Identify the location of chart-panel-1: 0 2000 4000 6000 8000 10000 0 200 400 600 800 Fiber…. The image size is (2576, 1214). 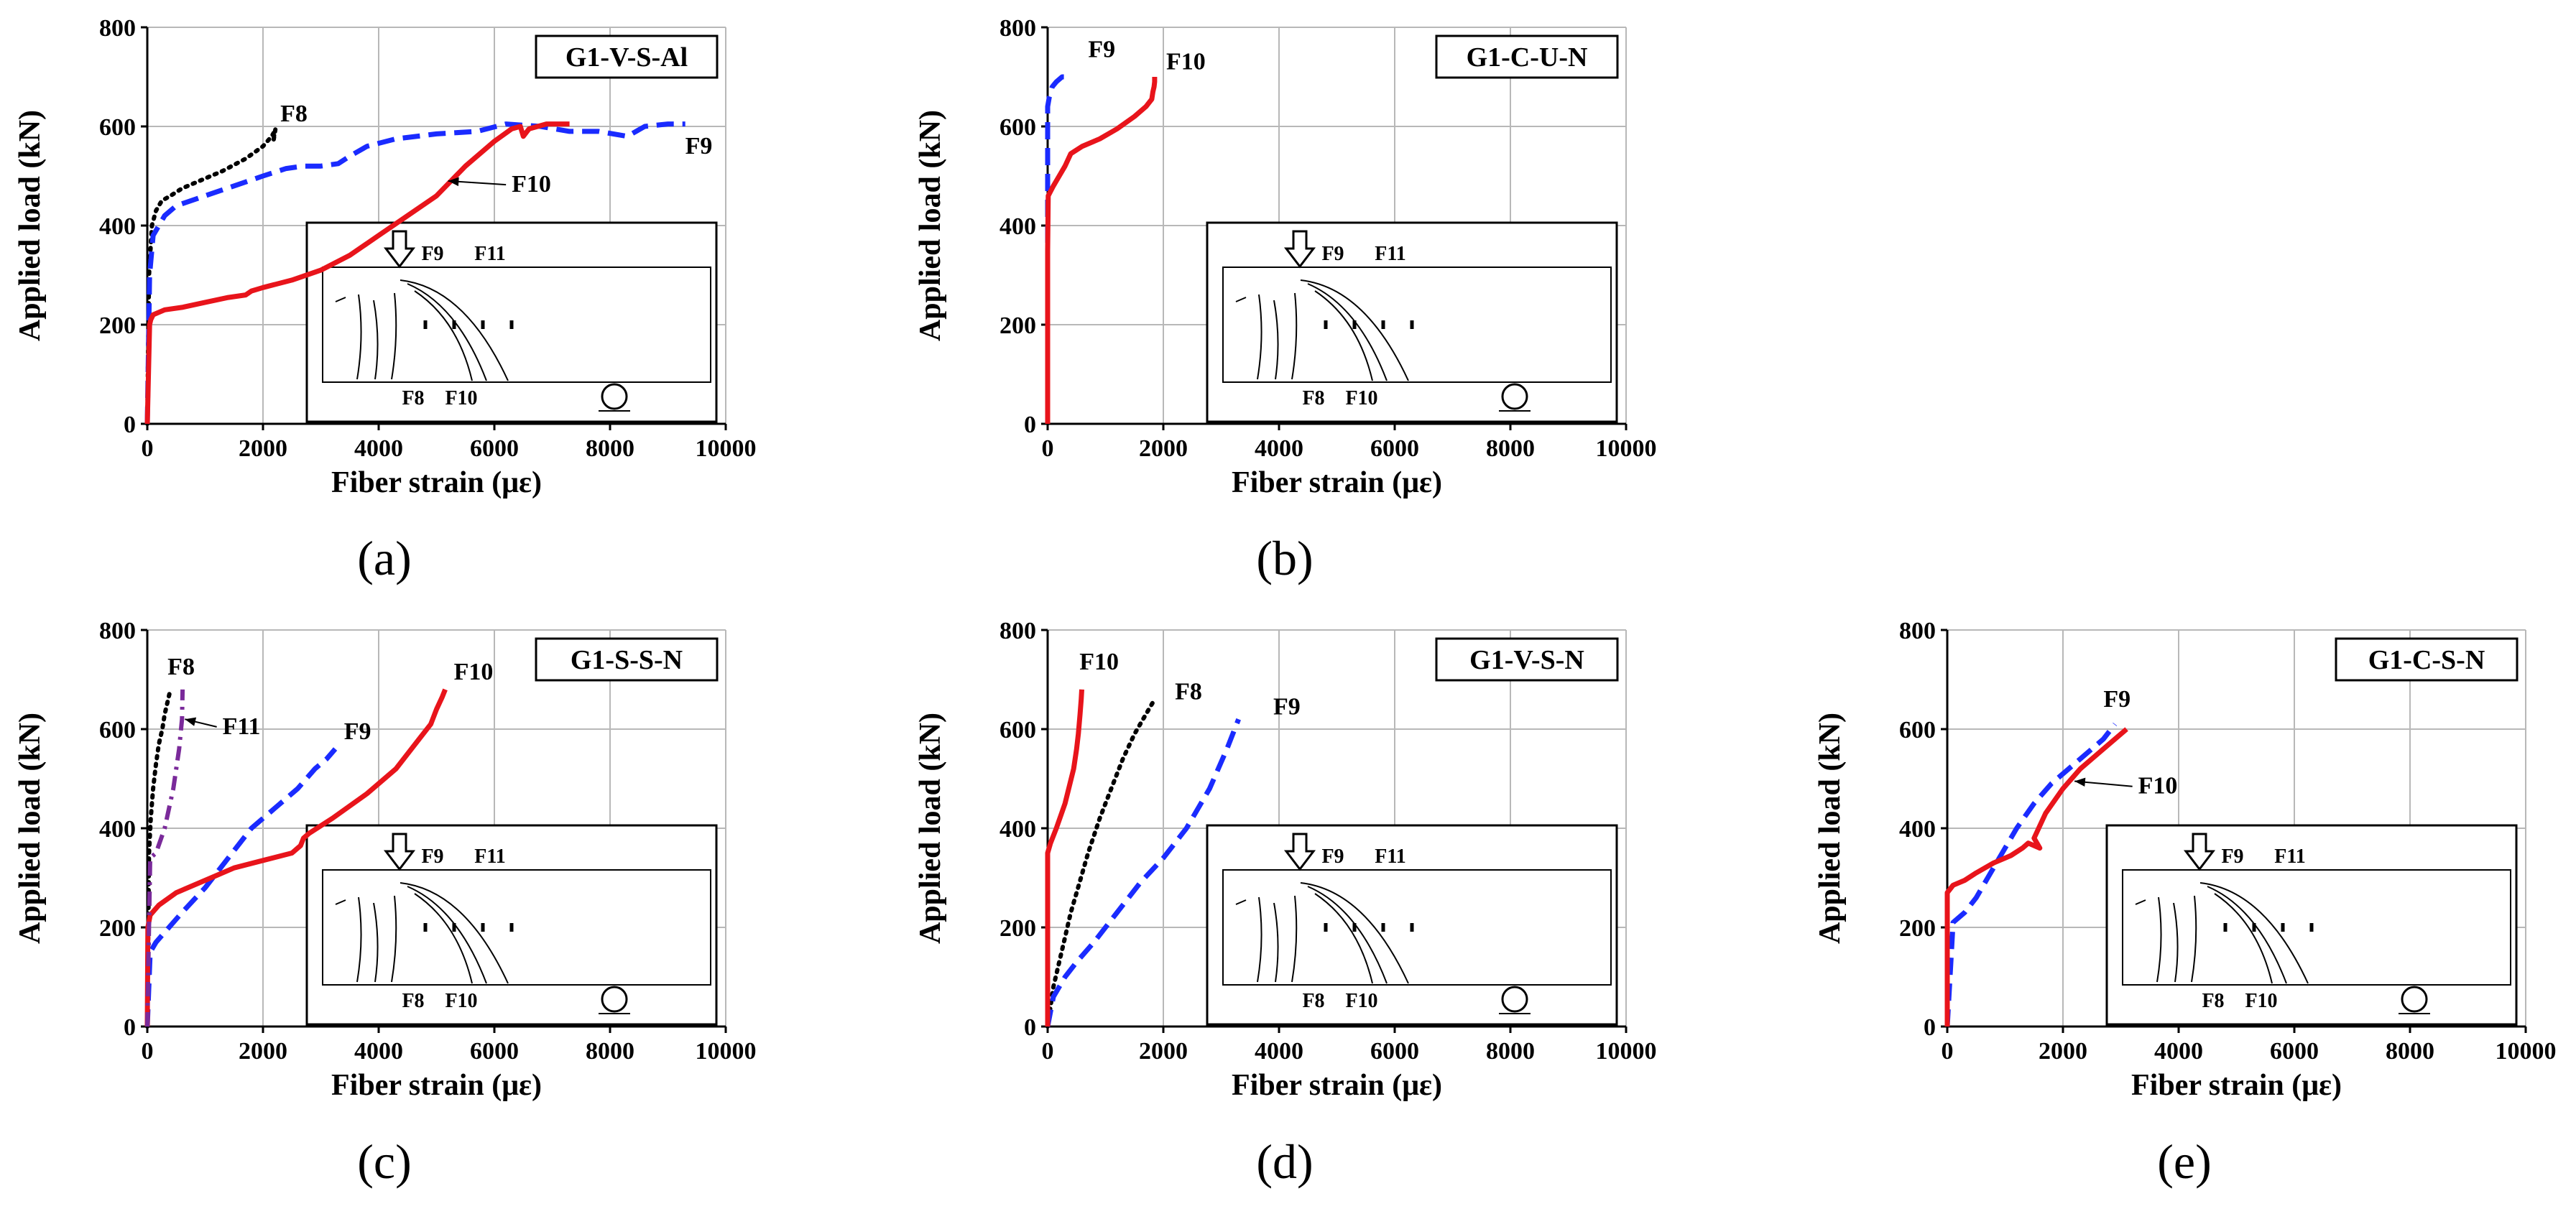
(386, 300).